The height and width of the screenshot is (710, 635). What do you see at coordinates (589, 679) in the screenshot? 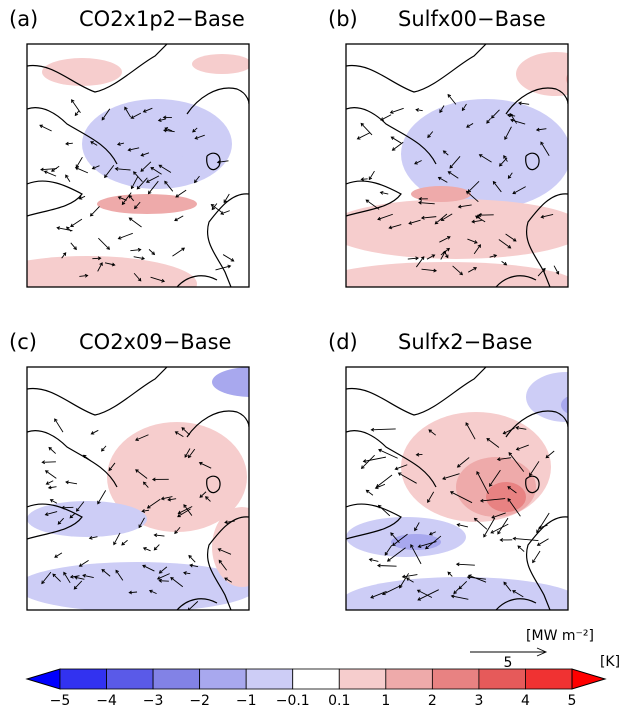
I see `colorbar-max-triangle` at bounding box center [589, 679].